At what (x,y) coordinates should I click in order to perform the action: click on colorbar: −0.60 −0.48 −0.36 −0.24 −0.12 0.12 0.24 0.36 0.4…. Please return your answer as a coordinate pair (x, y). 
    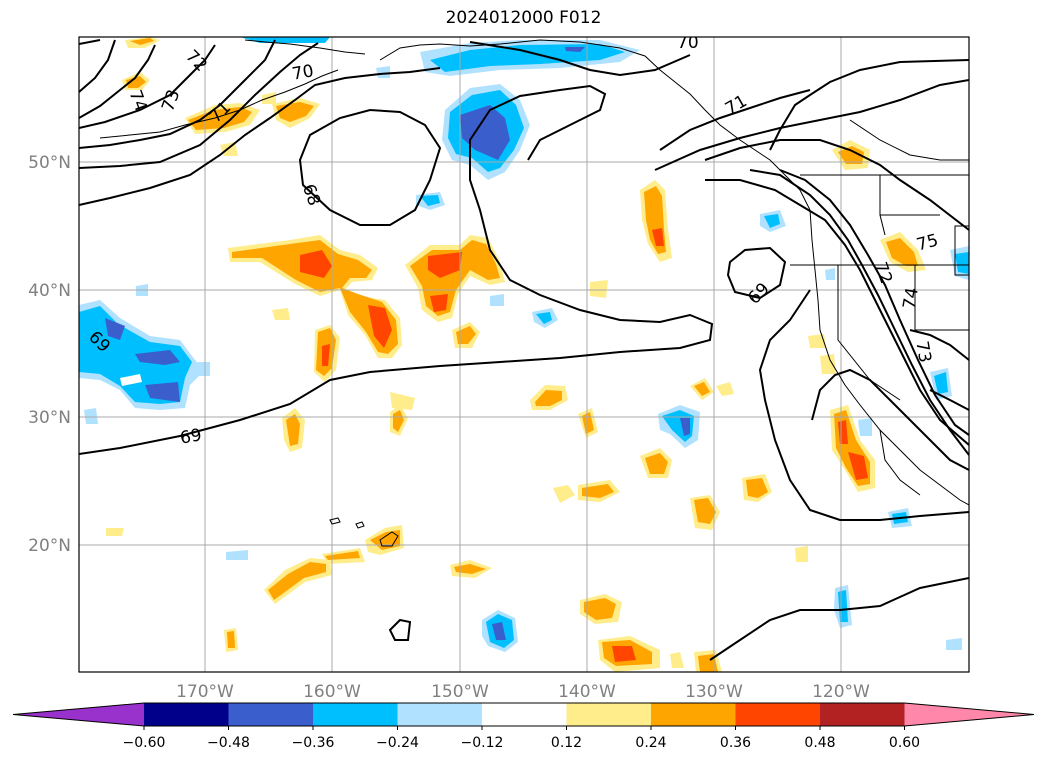
    Looking at the image, I should click on (523, 726).